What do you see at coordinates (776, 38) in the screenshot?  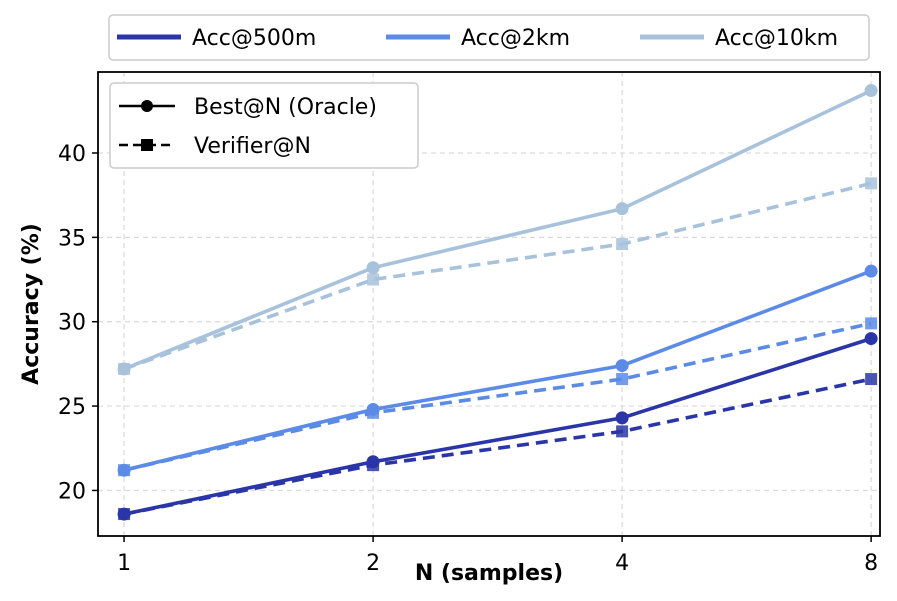 I see `legend-label-acc10k: Acc@10km` at bounding box center [776, 38].